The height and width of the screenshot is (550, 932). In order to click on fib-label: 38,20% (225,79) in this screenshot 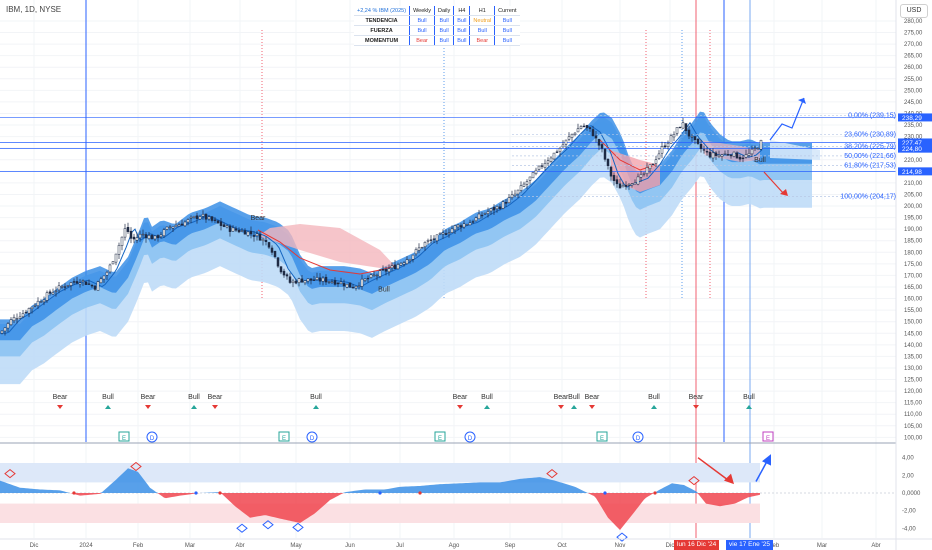, I will do `click(870, 146)`.